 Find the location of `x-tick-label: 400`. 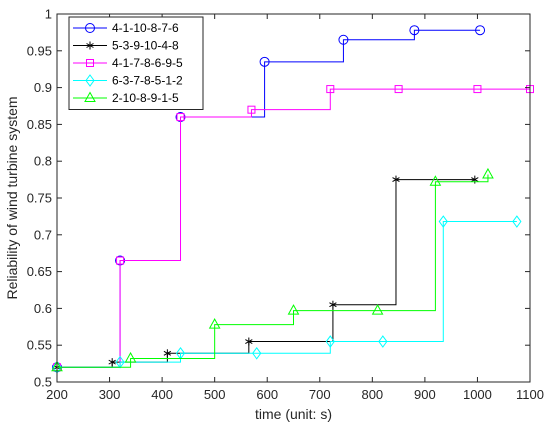

x-tick-label: 400 is located at coordinates (162, 394).